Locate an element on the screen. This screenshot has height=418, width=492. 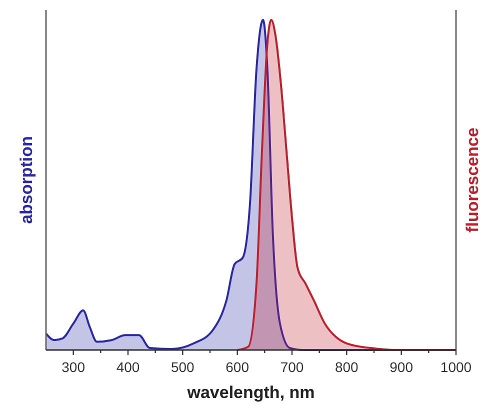
x-tick-label: 1000 is located at coordinates (456, 367).